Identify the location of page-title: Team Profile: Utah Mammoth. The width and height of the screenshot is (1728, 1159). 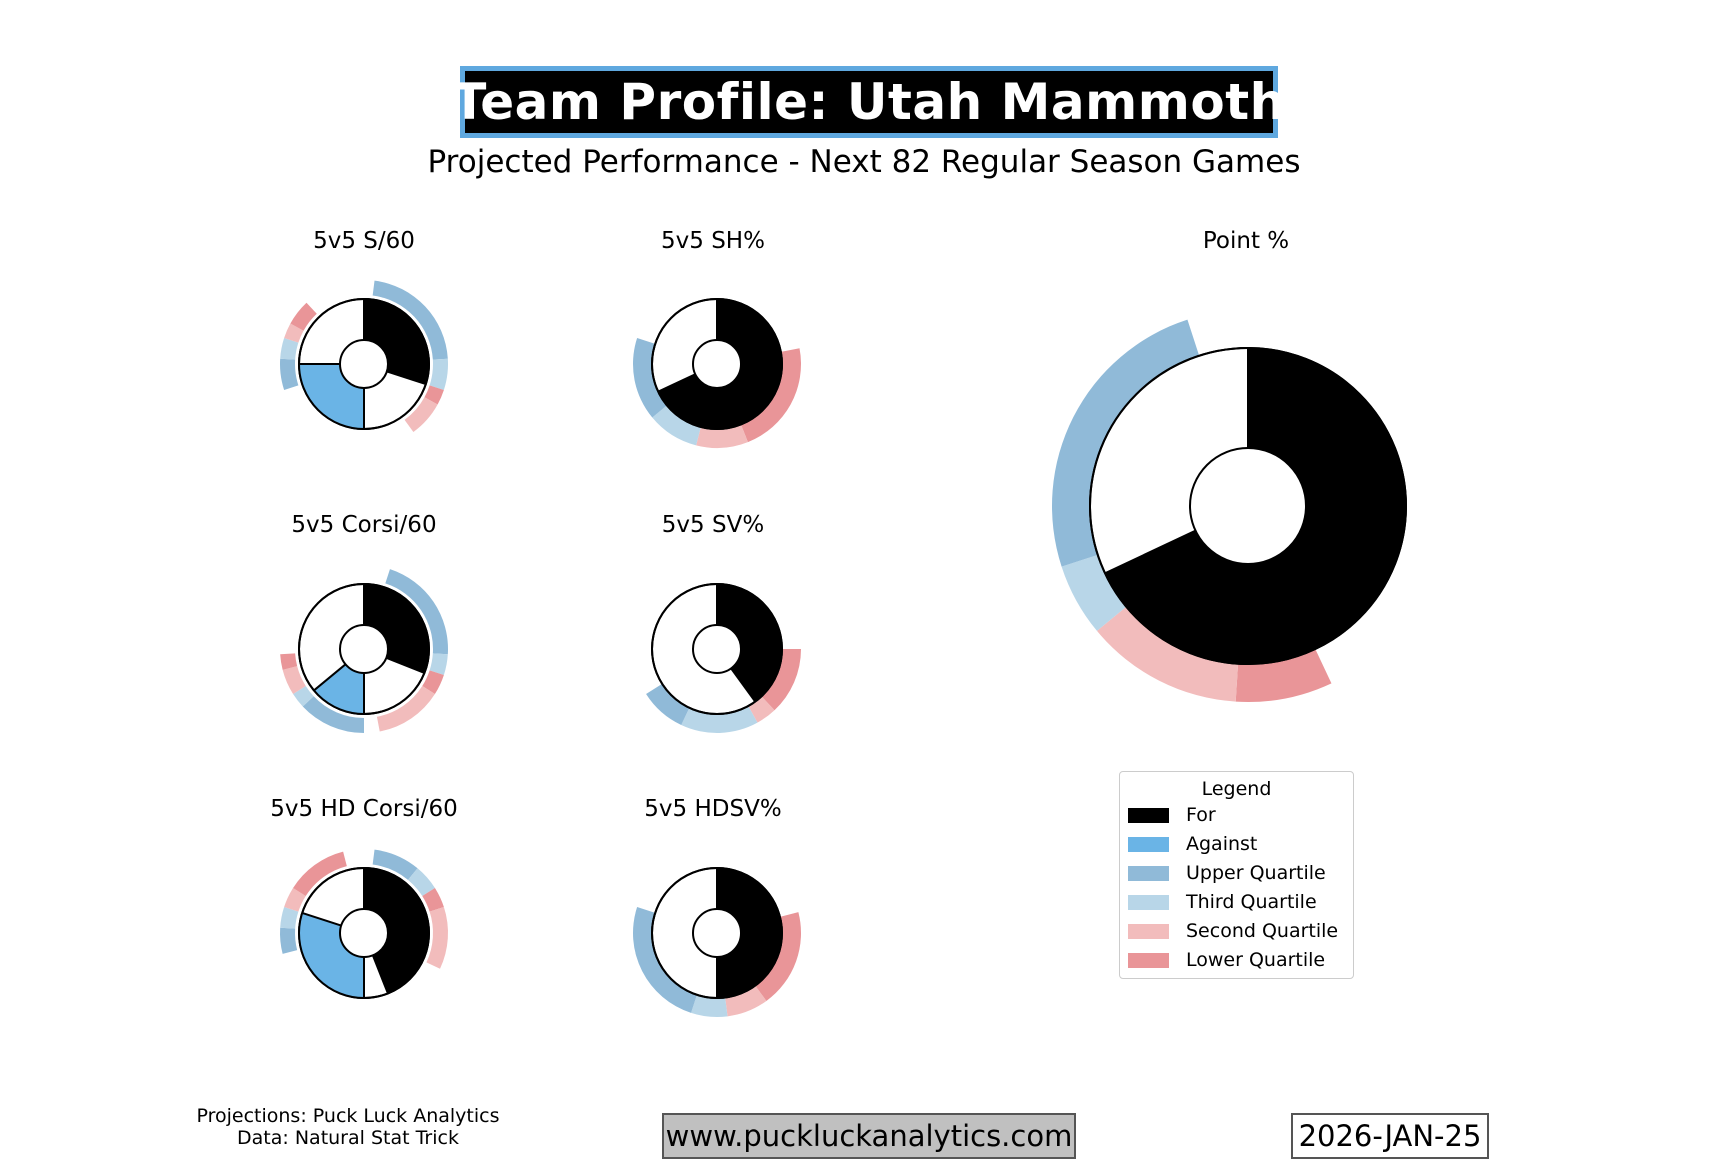
(869, 102).